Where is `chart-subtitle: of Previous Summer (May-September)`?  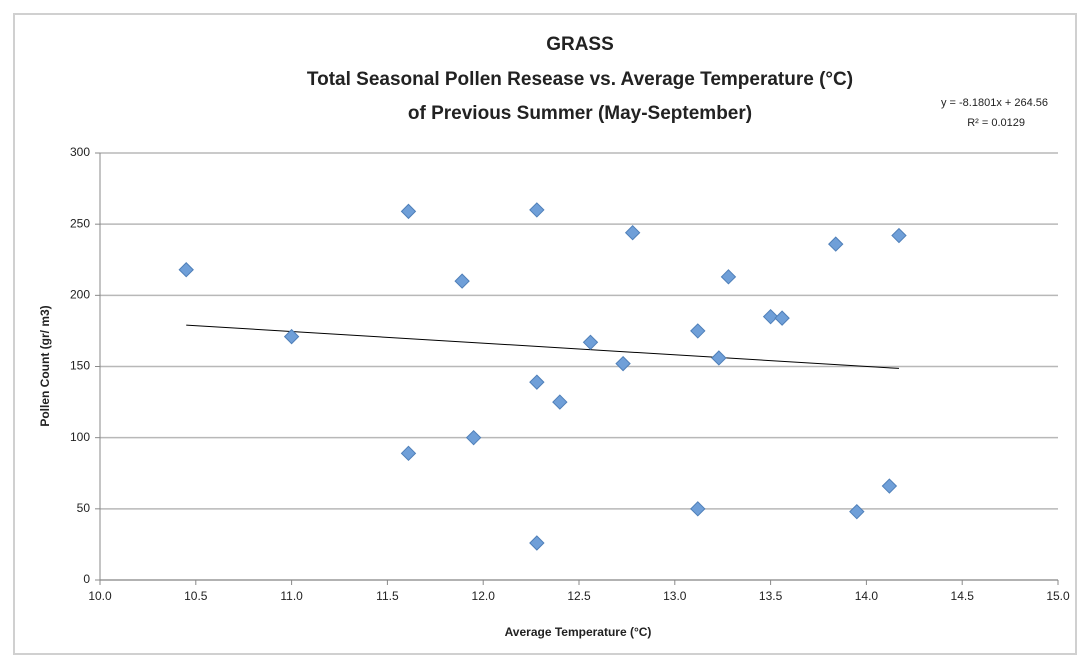 chart-subtitle: of Previous Summer (May-September) is located at coordinates (580, 113).